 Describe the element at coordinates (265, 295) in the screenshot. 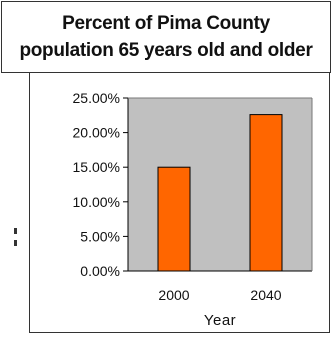

I see `x-tick-label: 2040` at that location.